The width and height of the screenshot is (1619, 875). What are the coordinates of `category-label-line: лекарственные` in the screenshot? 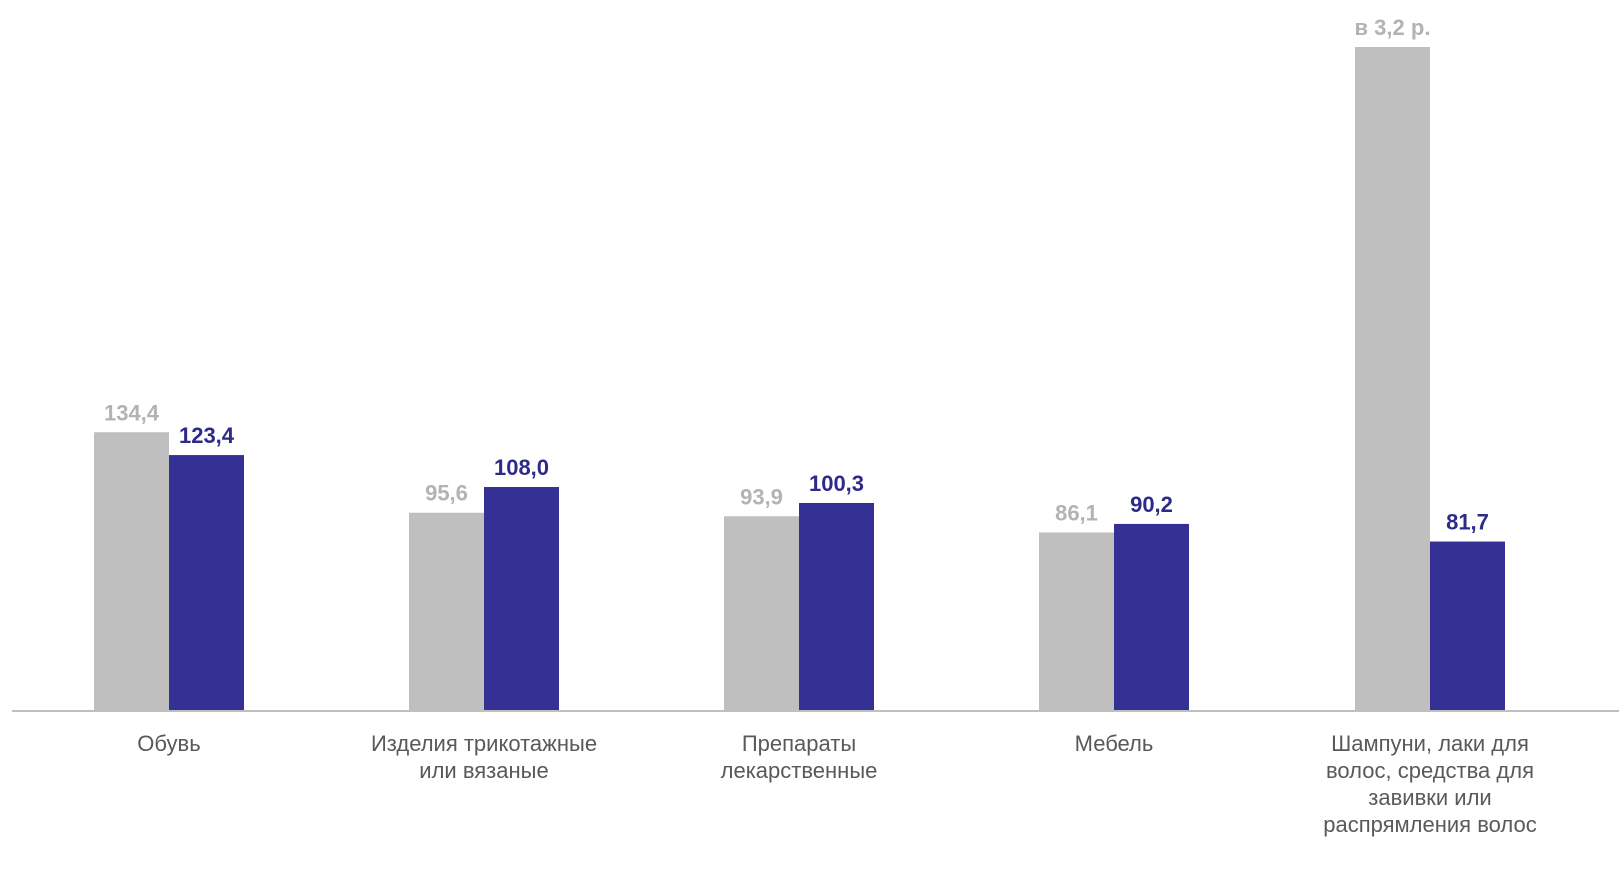 It's located at (799, 770).